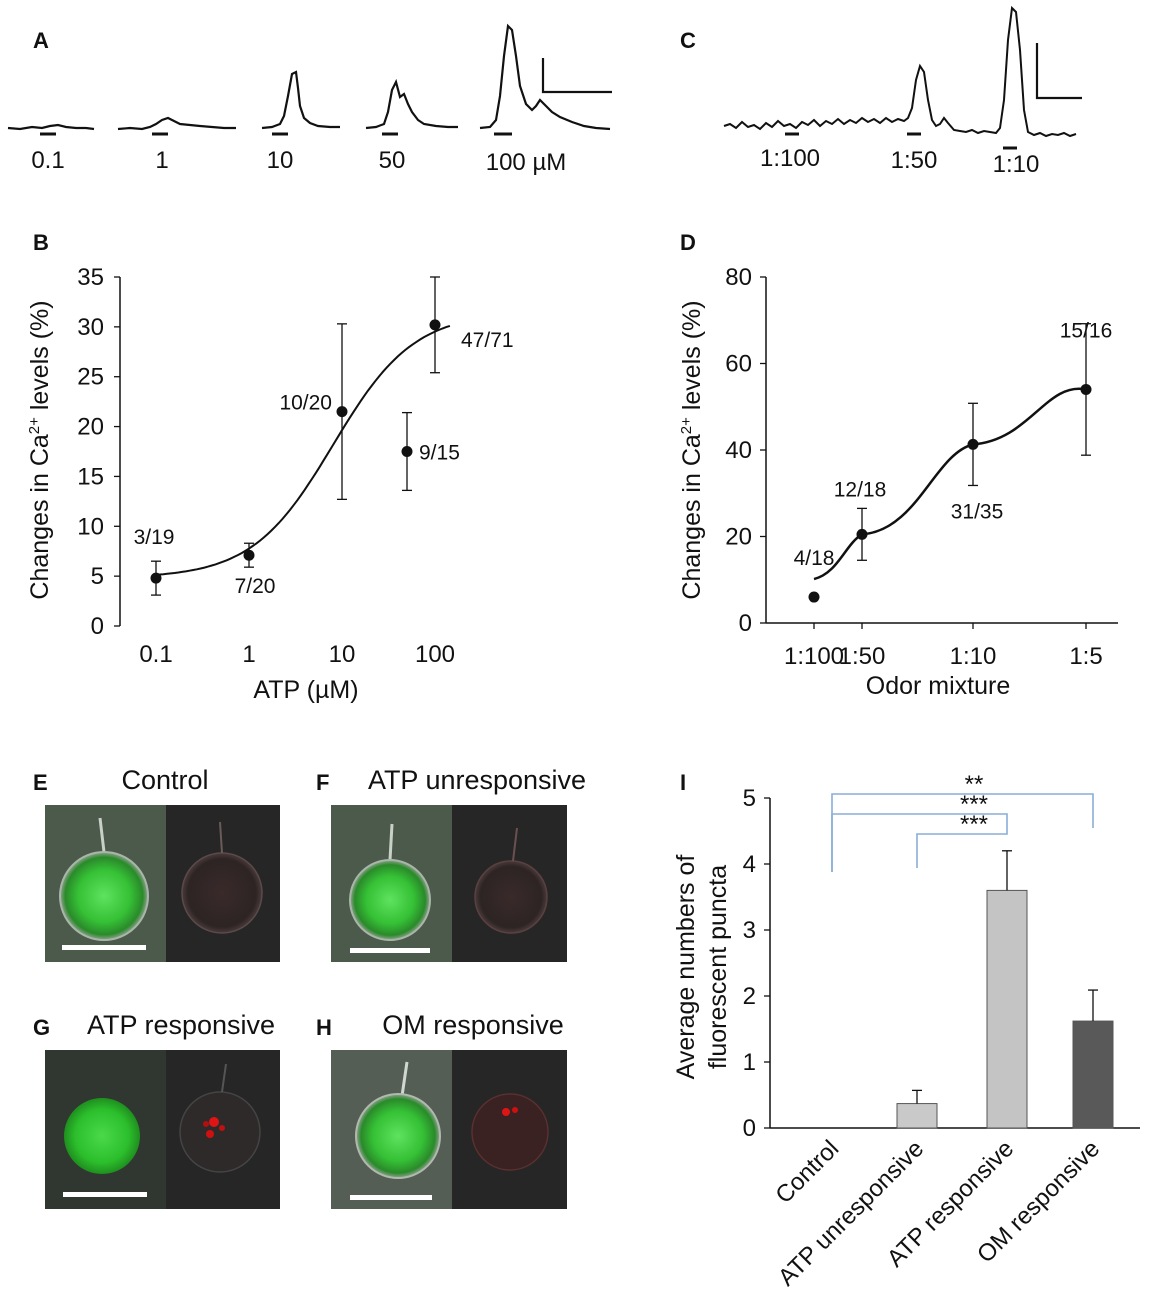 The height and width of the screenshot is (1300, 1161). What do you see at coordinates (392, 160) in the screenshot?
I see `trace-label-a-3: 50` at bounding box center [392, 160].